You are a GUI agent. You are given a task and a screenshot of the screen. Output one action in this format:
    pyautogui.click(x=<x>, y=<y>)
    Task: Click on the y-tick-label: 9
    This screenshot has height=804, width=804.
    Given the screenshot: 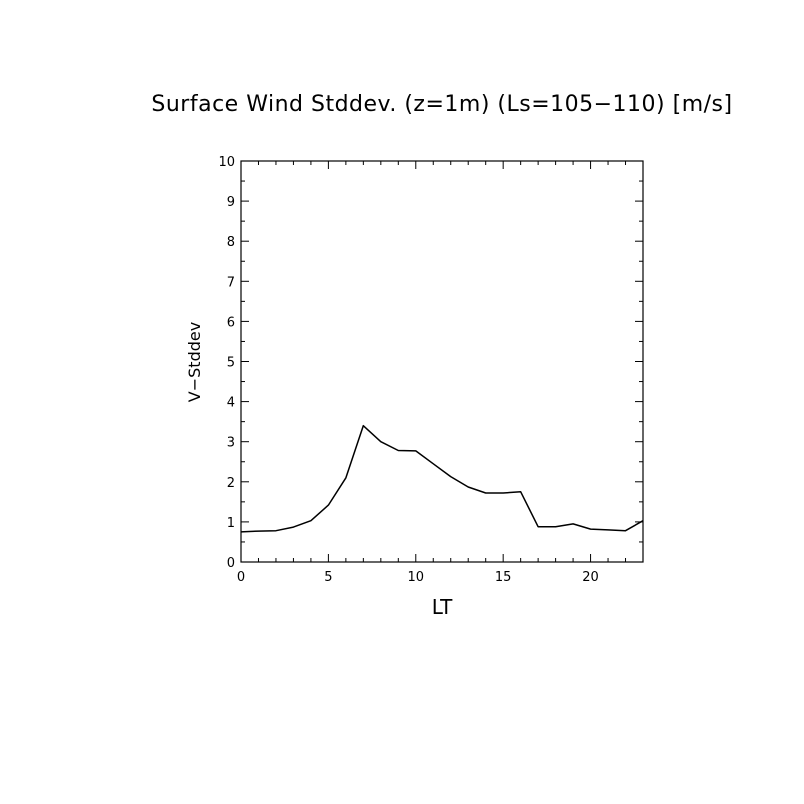 What is the action you would take?
    pyautogui.click(x=231, y=202)
    